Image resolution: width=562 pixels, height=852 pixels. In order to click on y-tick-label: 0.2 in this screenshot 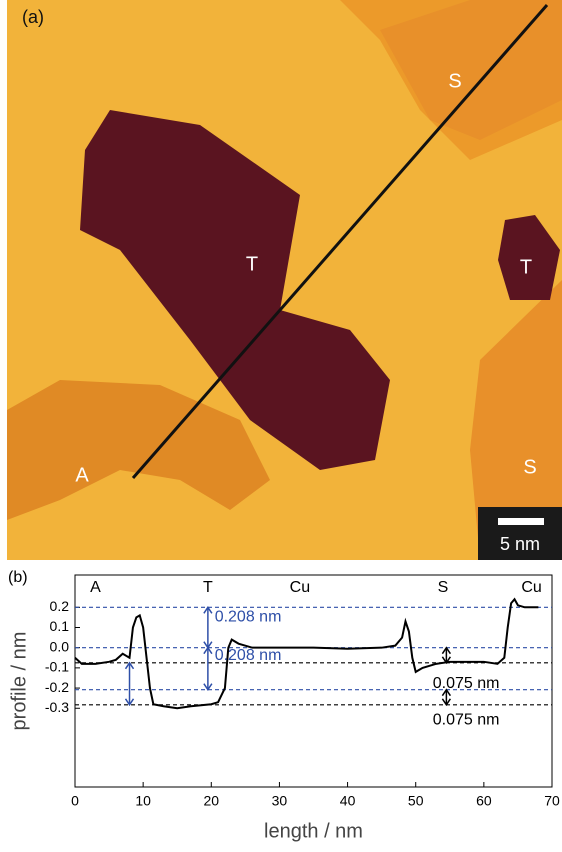, I will do `click(60, 606)`.